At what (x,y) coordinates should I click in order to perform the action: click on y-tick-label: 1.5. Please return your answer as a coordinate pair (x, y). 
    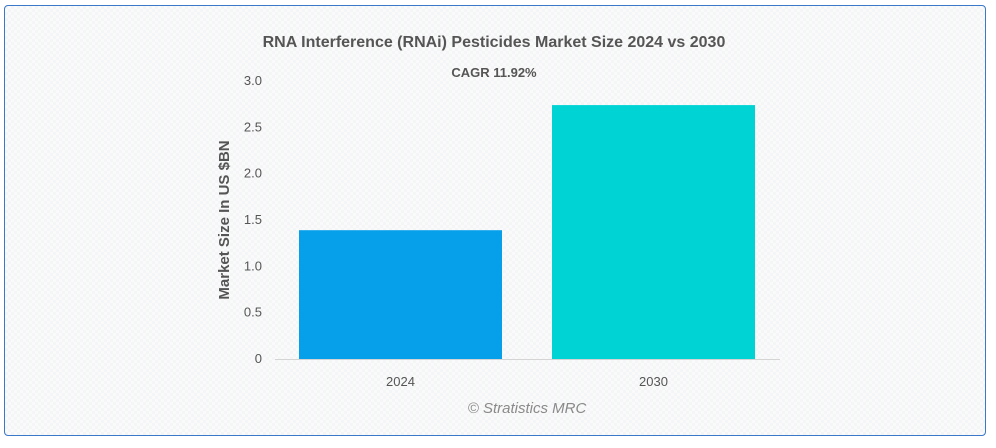
    Looking at the image, I should click on (253, 219).